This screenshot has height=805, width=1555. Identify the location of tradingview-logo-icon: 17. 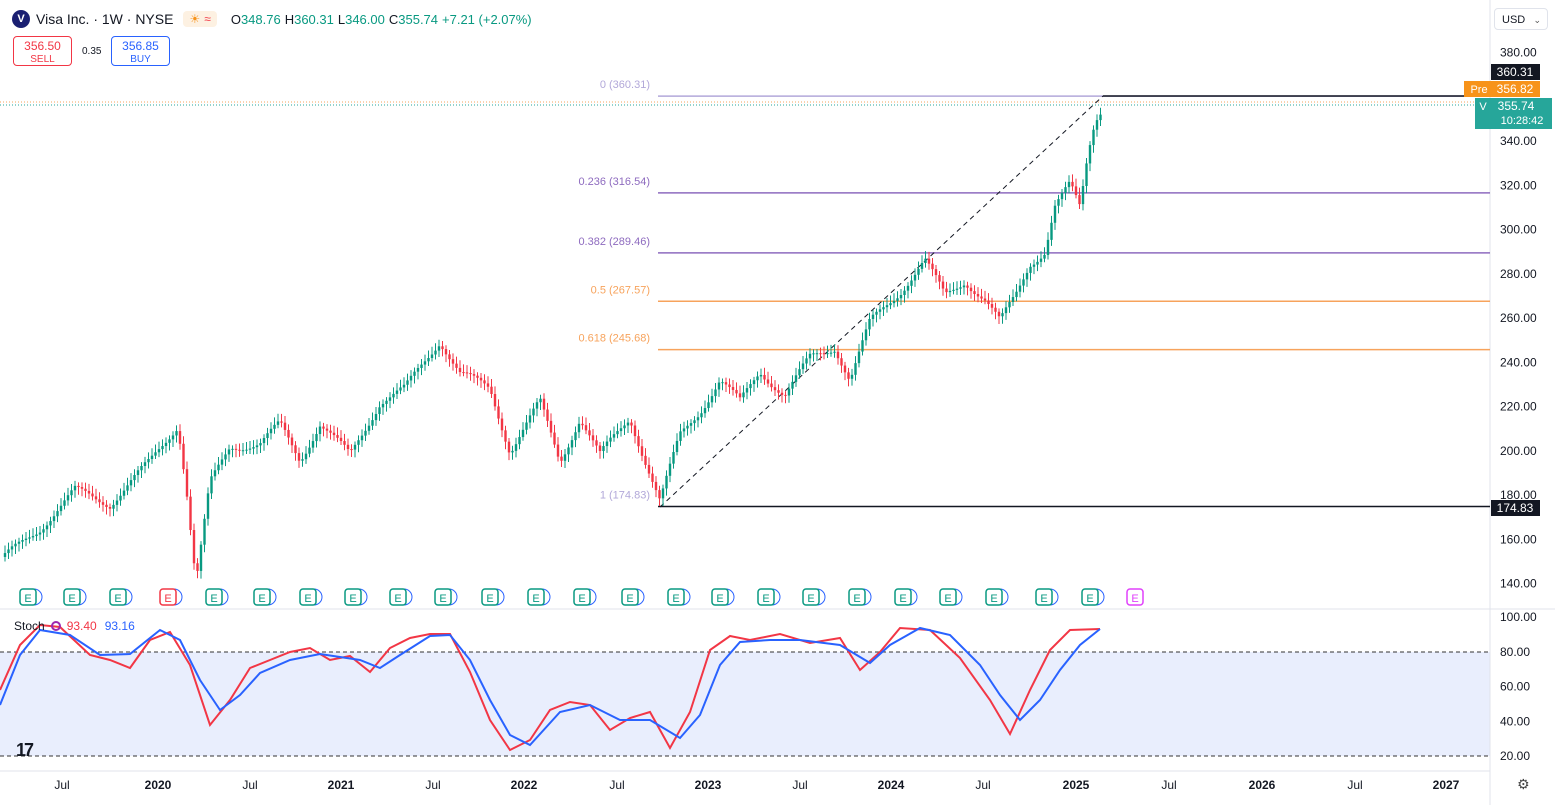
(25, 750).